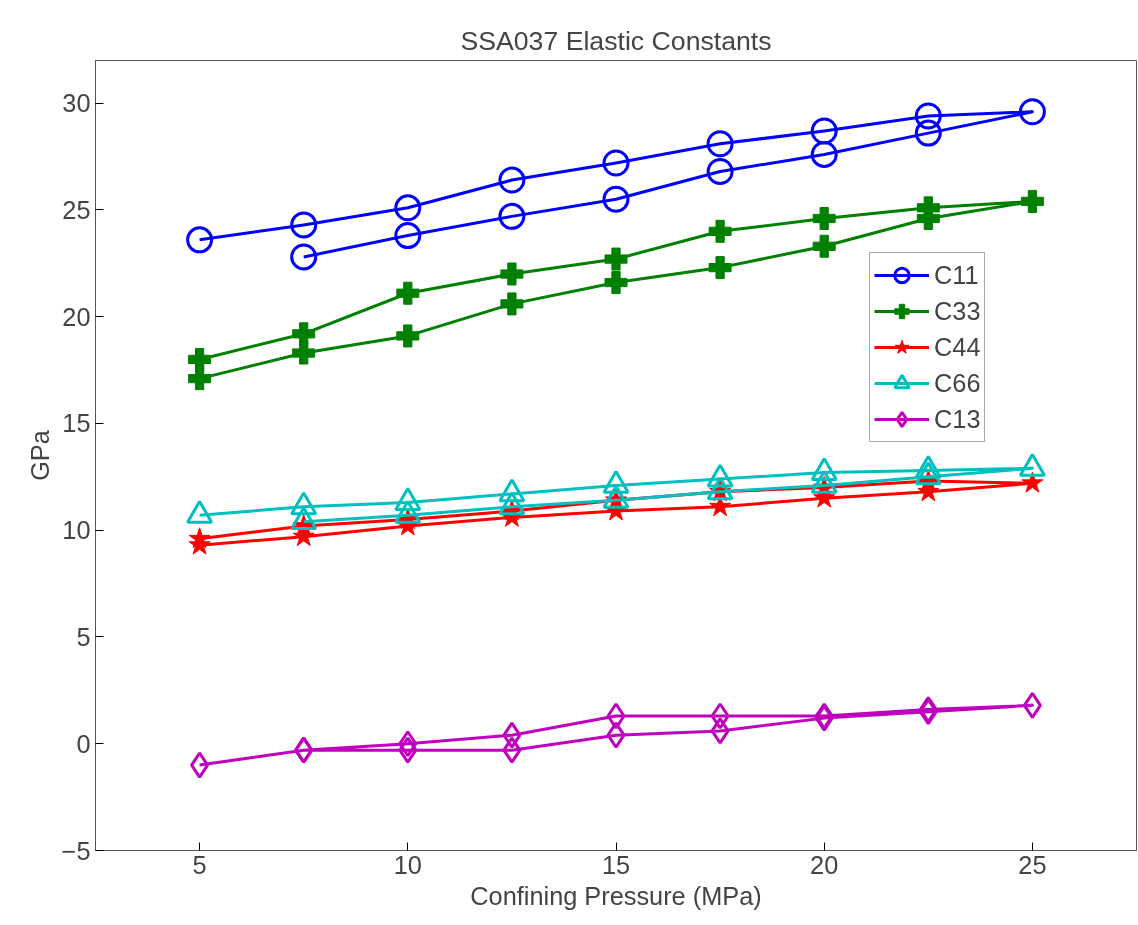 The height and width of the screenshot is (925, 1138). What do you see at coordinates (616, 895) in the screenshot?
I see `x-axis-title: Confining Pressure (MPa)` at bounding box center [616, 895].